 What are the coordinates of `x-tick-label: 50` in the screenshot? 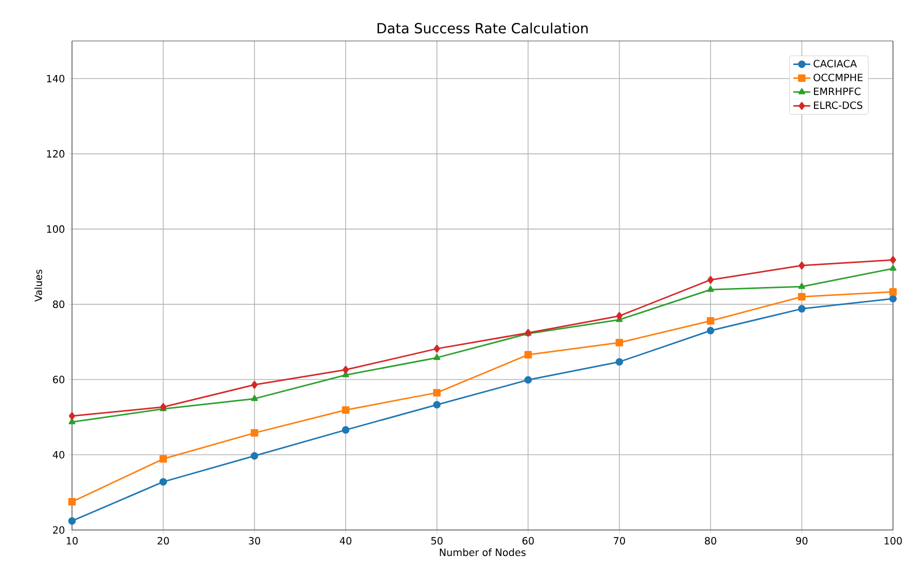 It's located at (437, 540).